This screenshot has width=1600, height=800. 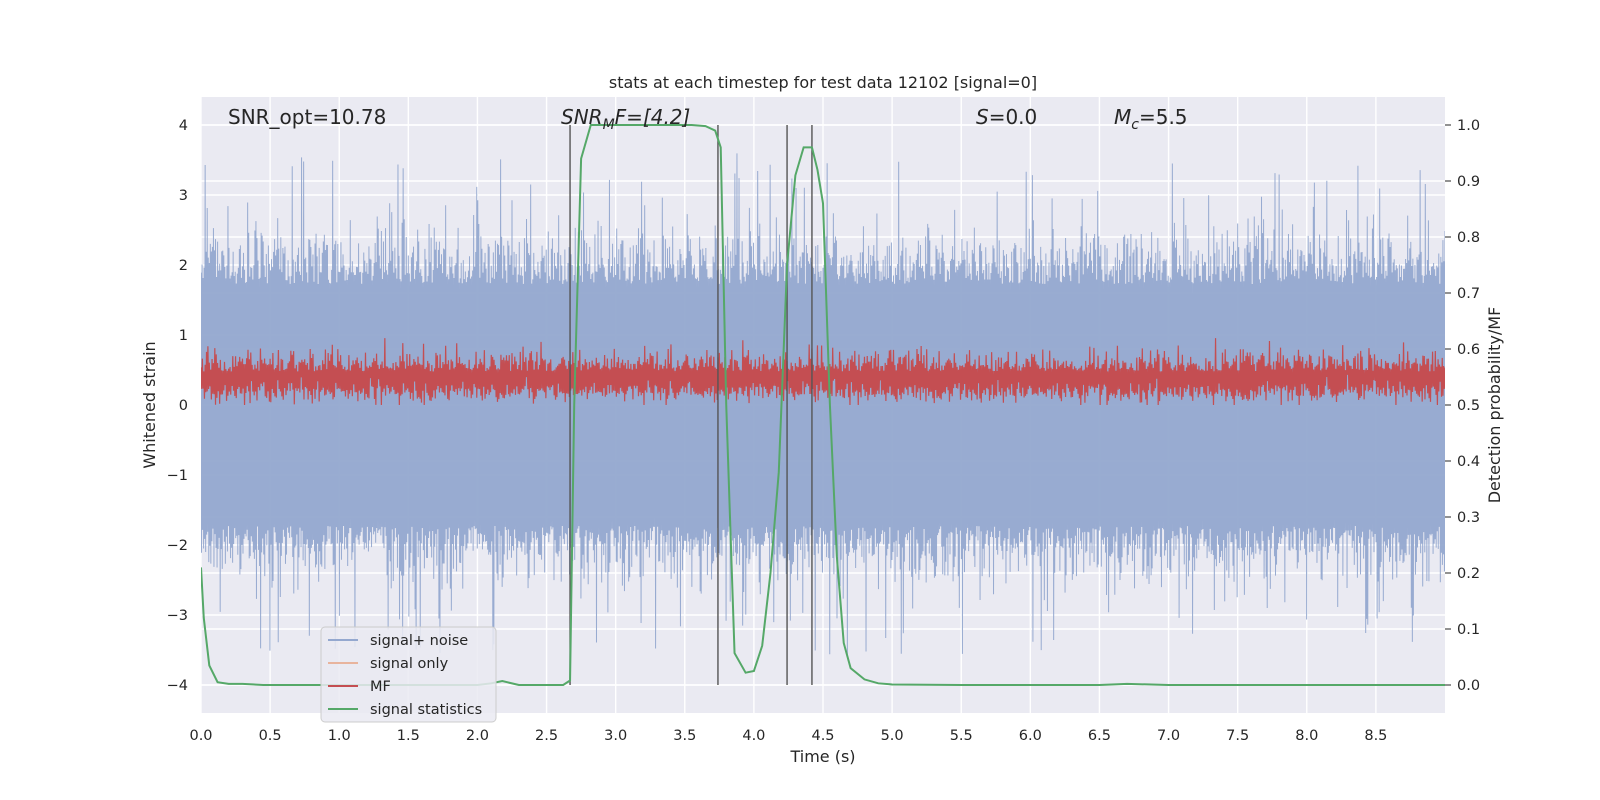 What do you see at coordinates (1306, 736) in the screenshot?
I see `x-tick-label: 8.0` at bounding box center [1306, 736].